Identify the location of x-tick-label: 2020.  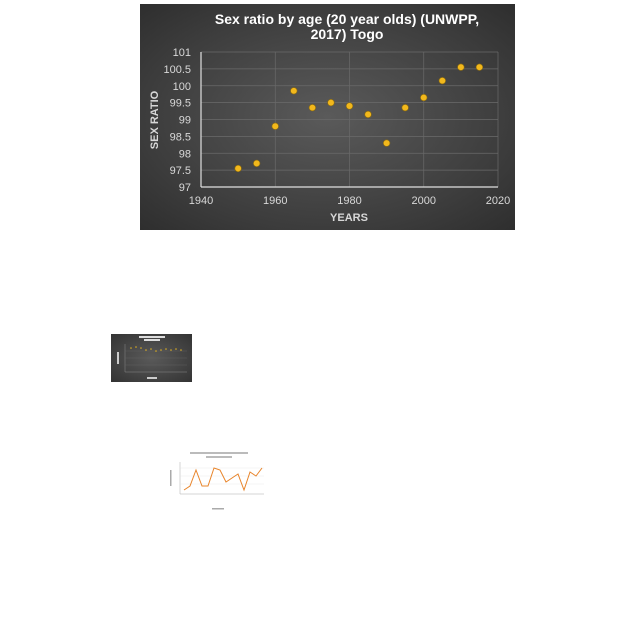
(498, 201).